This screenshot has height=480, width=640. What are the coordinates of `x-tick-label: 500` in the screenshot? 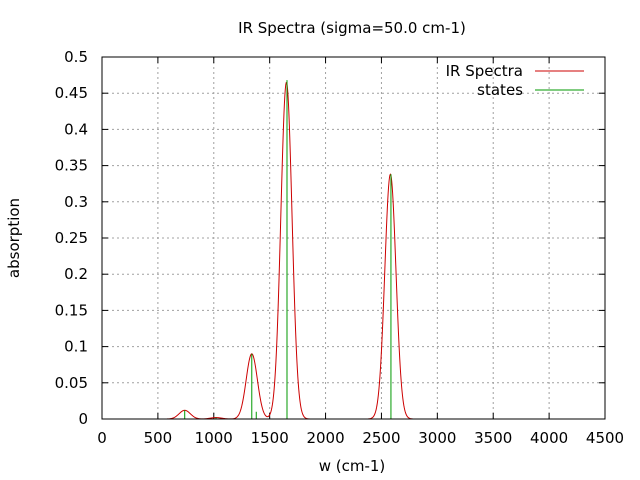 It's located at (158, 438).